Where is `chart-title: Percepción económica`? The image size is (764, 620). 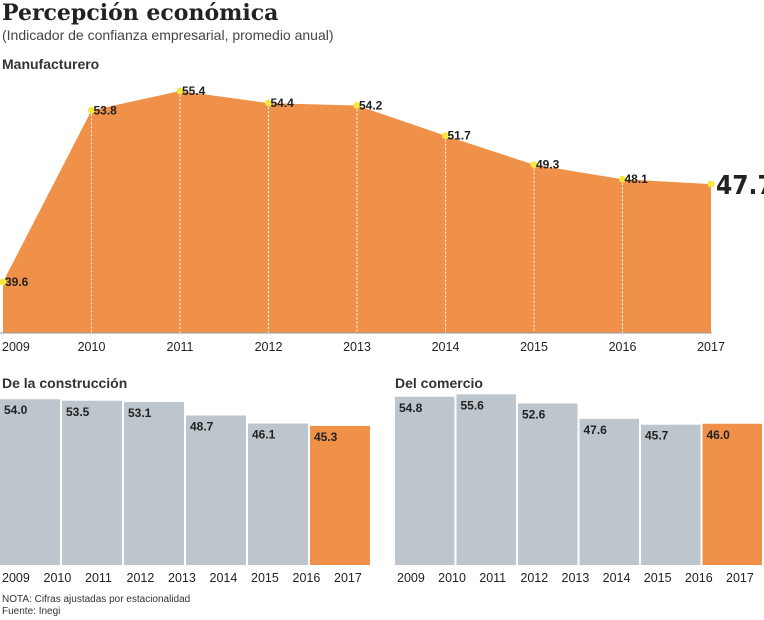
chart-title: Percepción económica is located at coordinates (140, 13).